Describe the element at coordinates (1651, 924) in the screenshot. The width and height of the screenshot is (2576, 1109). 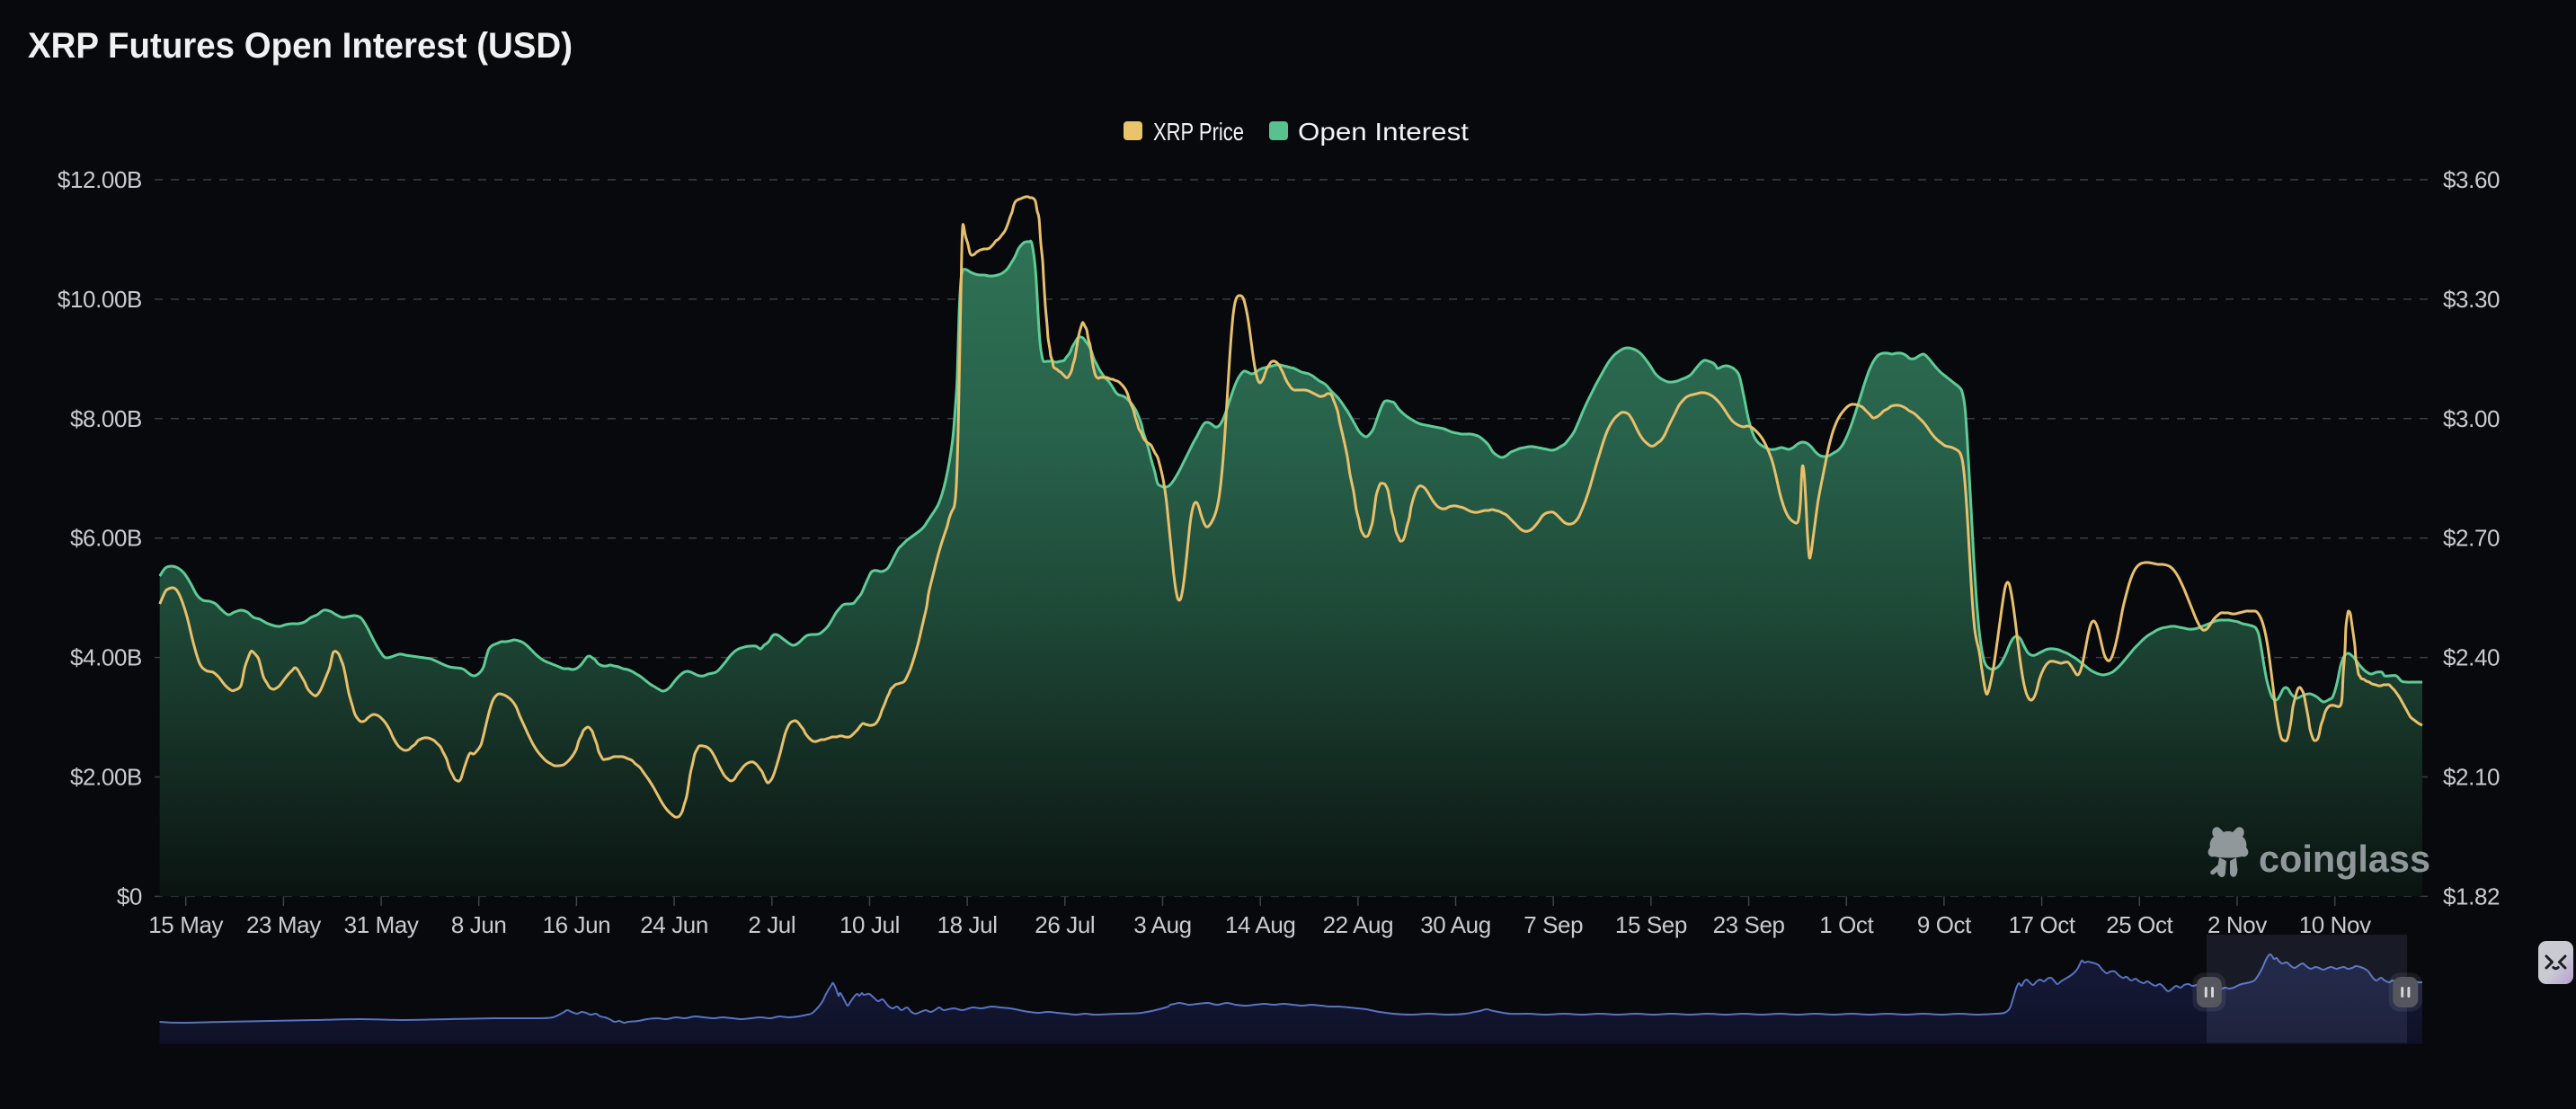
I see `svg-text: 15 Sep` at that location.